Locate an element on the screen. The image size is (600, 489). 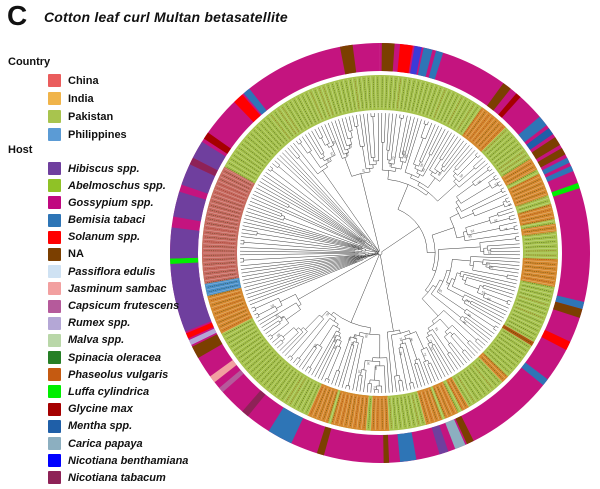
host-legend-item-carica-papaya: Carica papaya is located at coordinates (118, 443).